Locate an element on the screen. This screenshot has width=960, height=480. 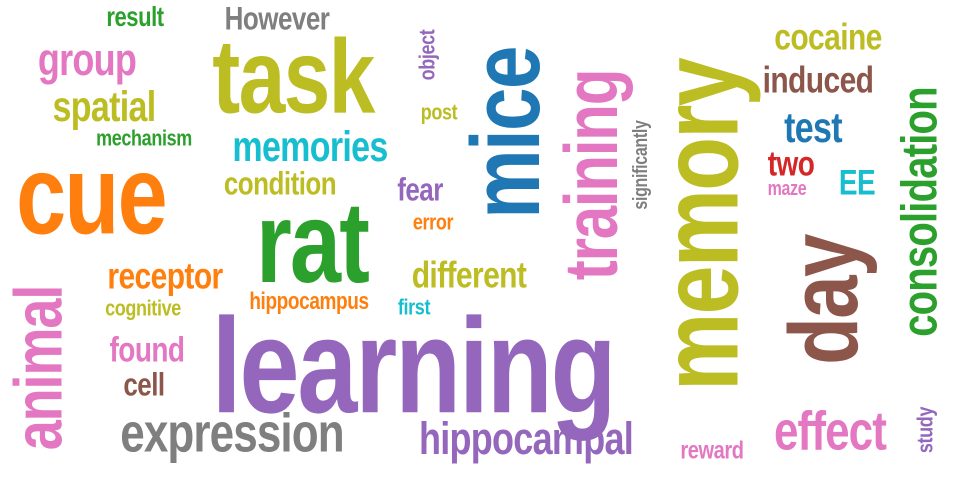
word-rat: rat is located at coordinates (312, 243).